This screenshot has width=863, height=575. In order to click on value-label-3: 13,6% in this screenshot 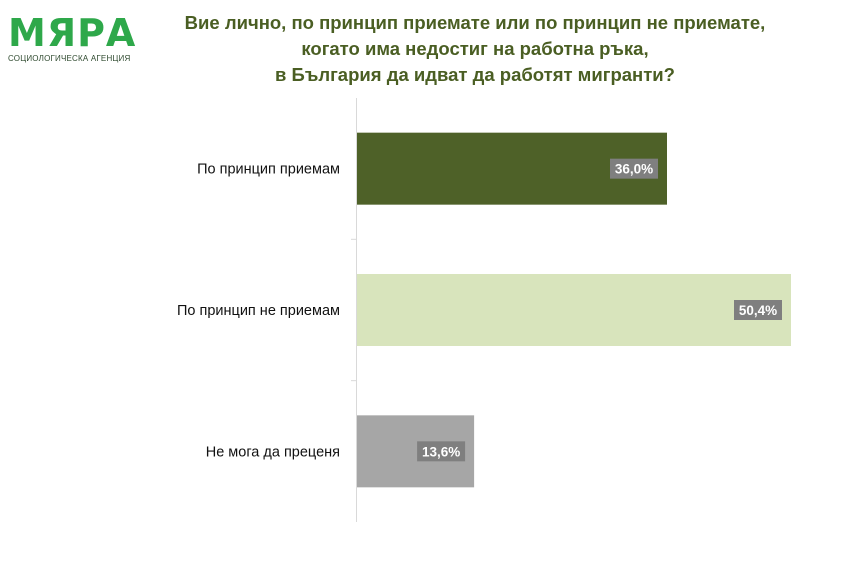, I will do `click(441, 451)`.